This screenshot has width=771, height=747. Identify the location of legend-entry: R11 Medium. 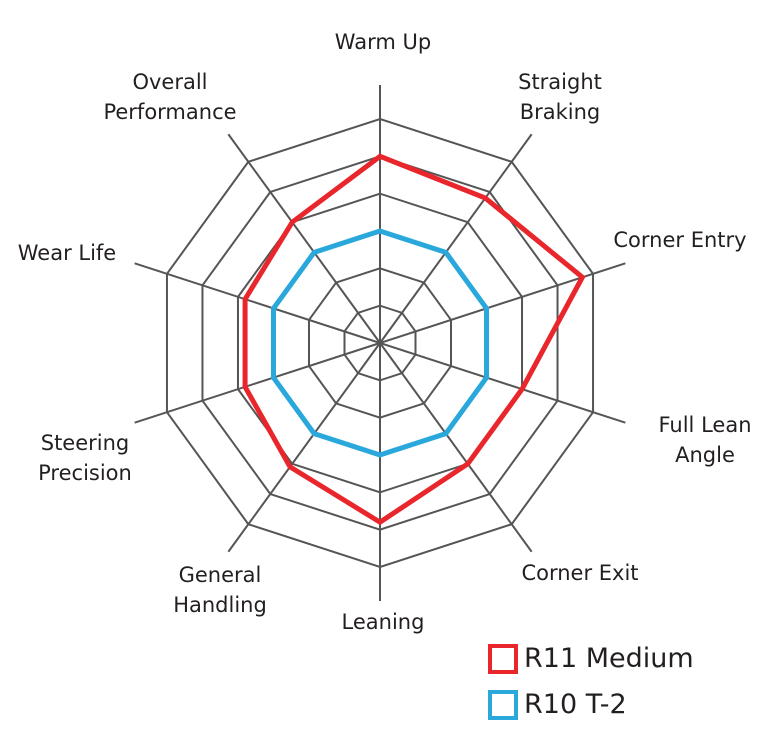
(591, 658).